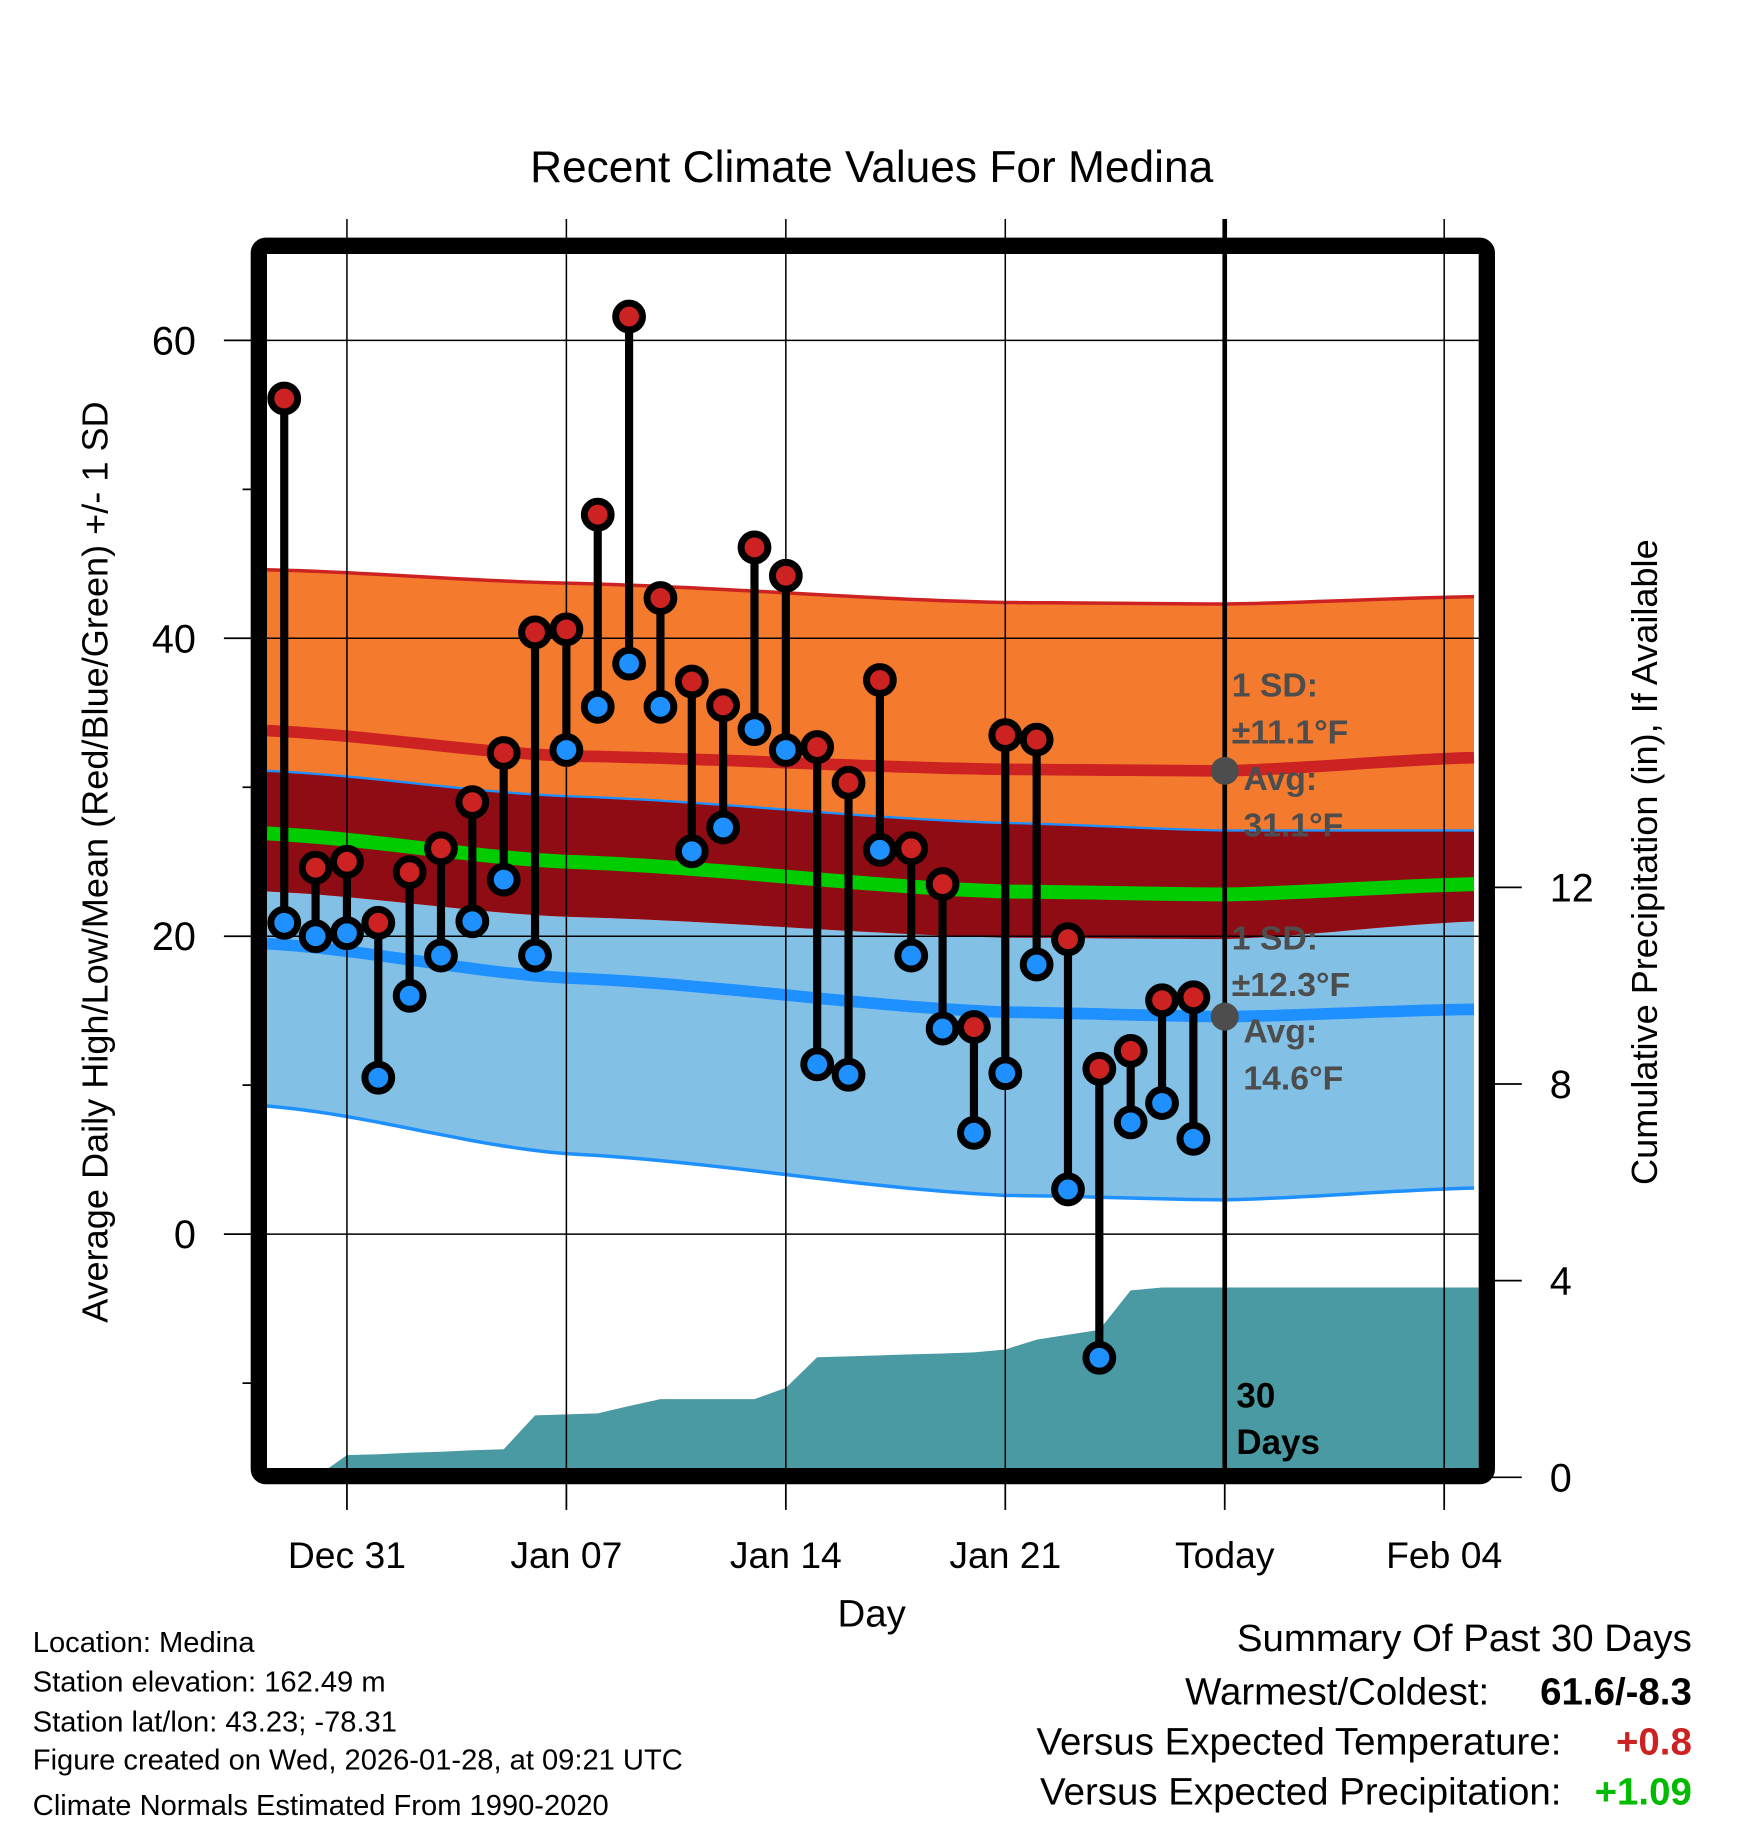 The height and width of the screenshot is (1828, 1748). I want to click on low-normal-marker, so click(1224, 1016).